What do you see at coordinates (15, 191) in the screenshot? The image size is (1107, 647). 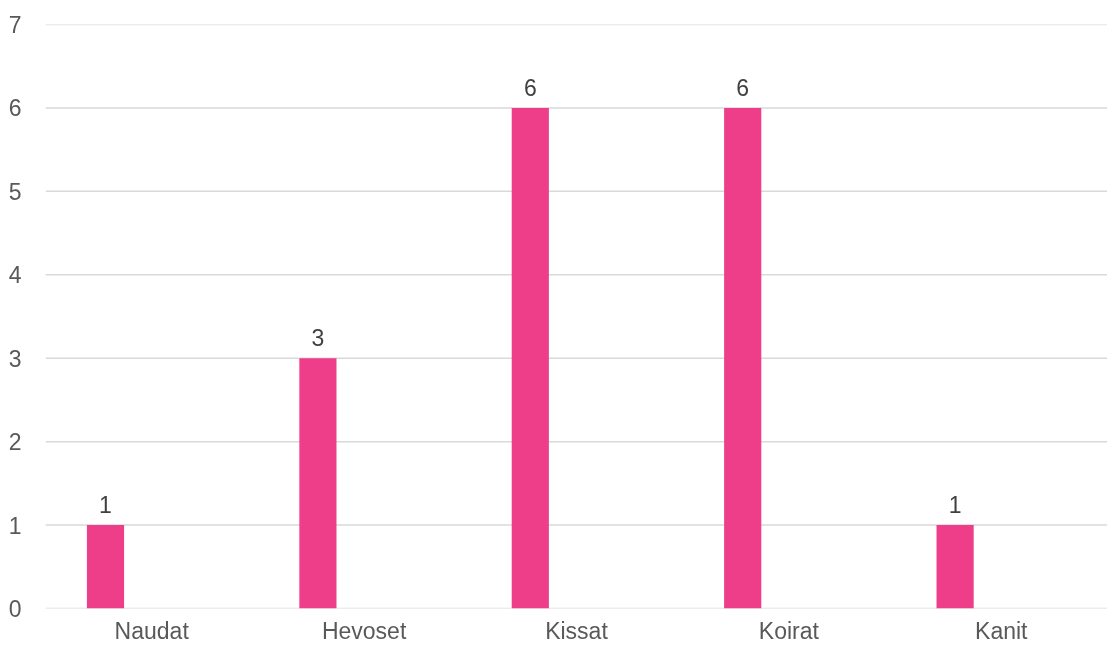 I see `y-tick-label: 5` at bounding box center [15, 191].